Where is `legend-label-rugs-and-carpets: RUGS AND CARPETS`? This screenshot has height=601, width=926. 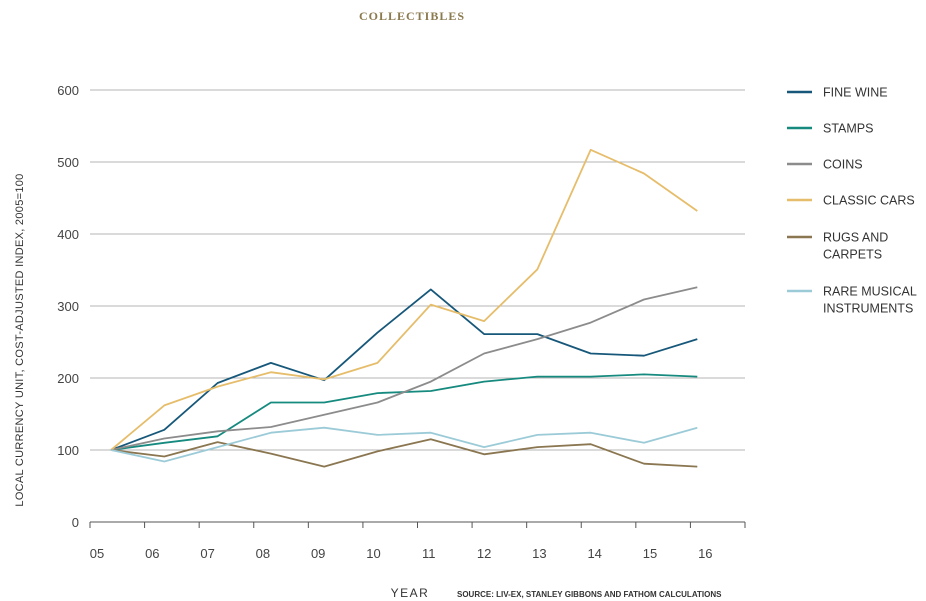 legend-label-rugs-and-carpets: RUGS AND CARPETS is located at coordinates (855, 246).